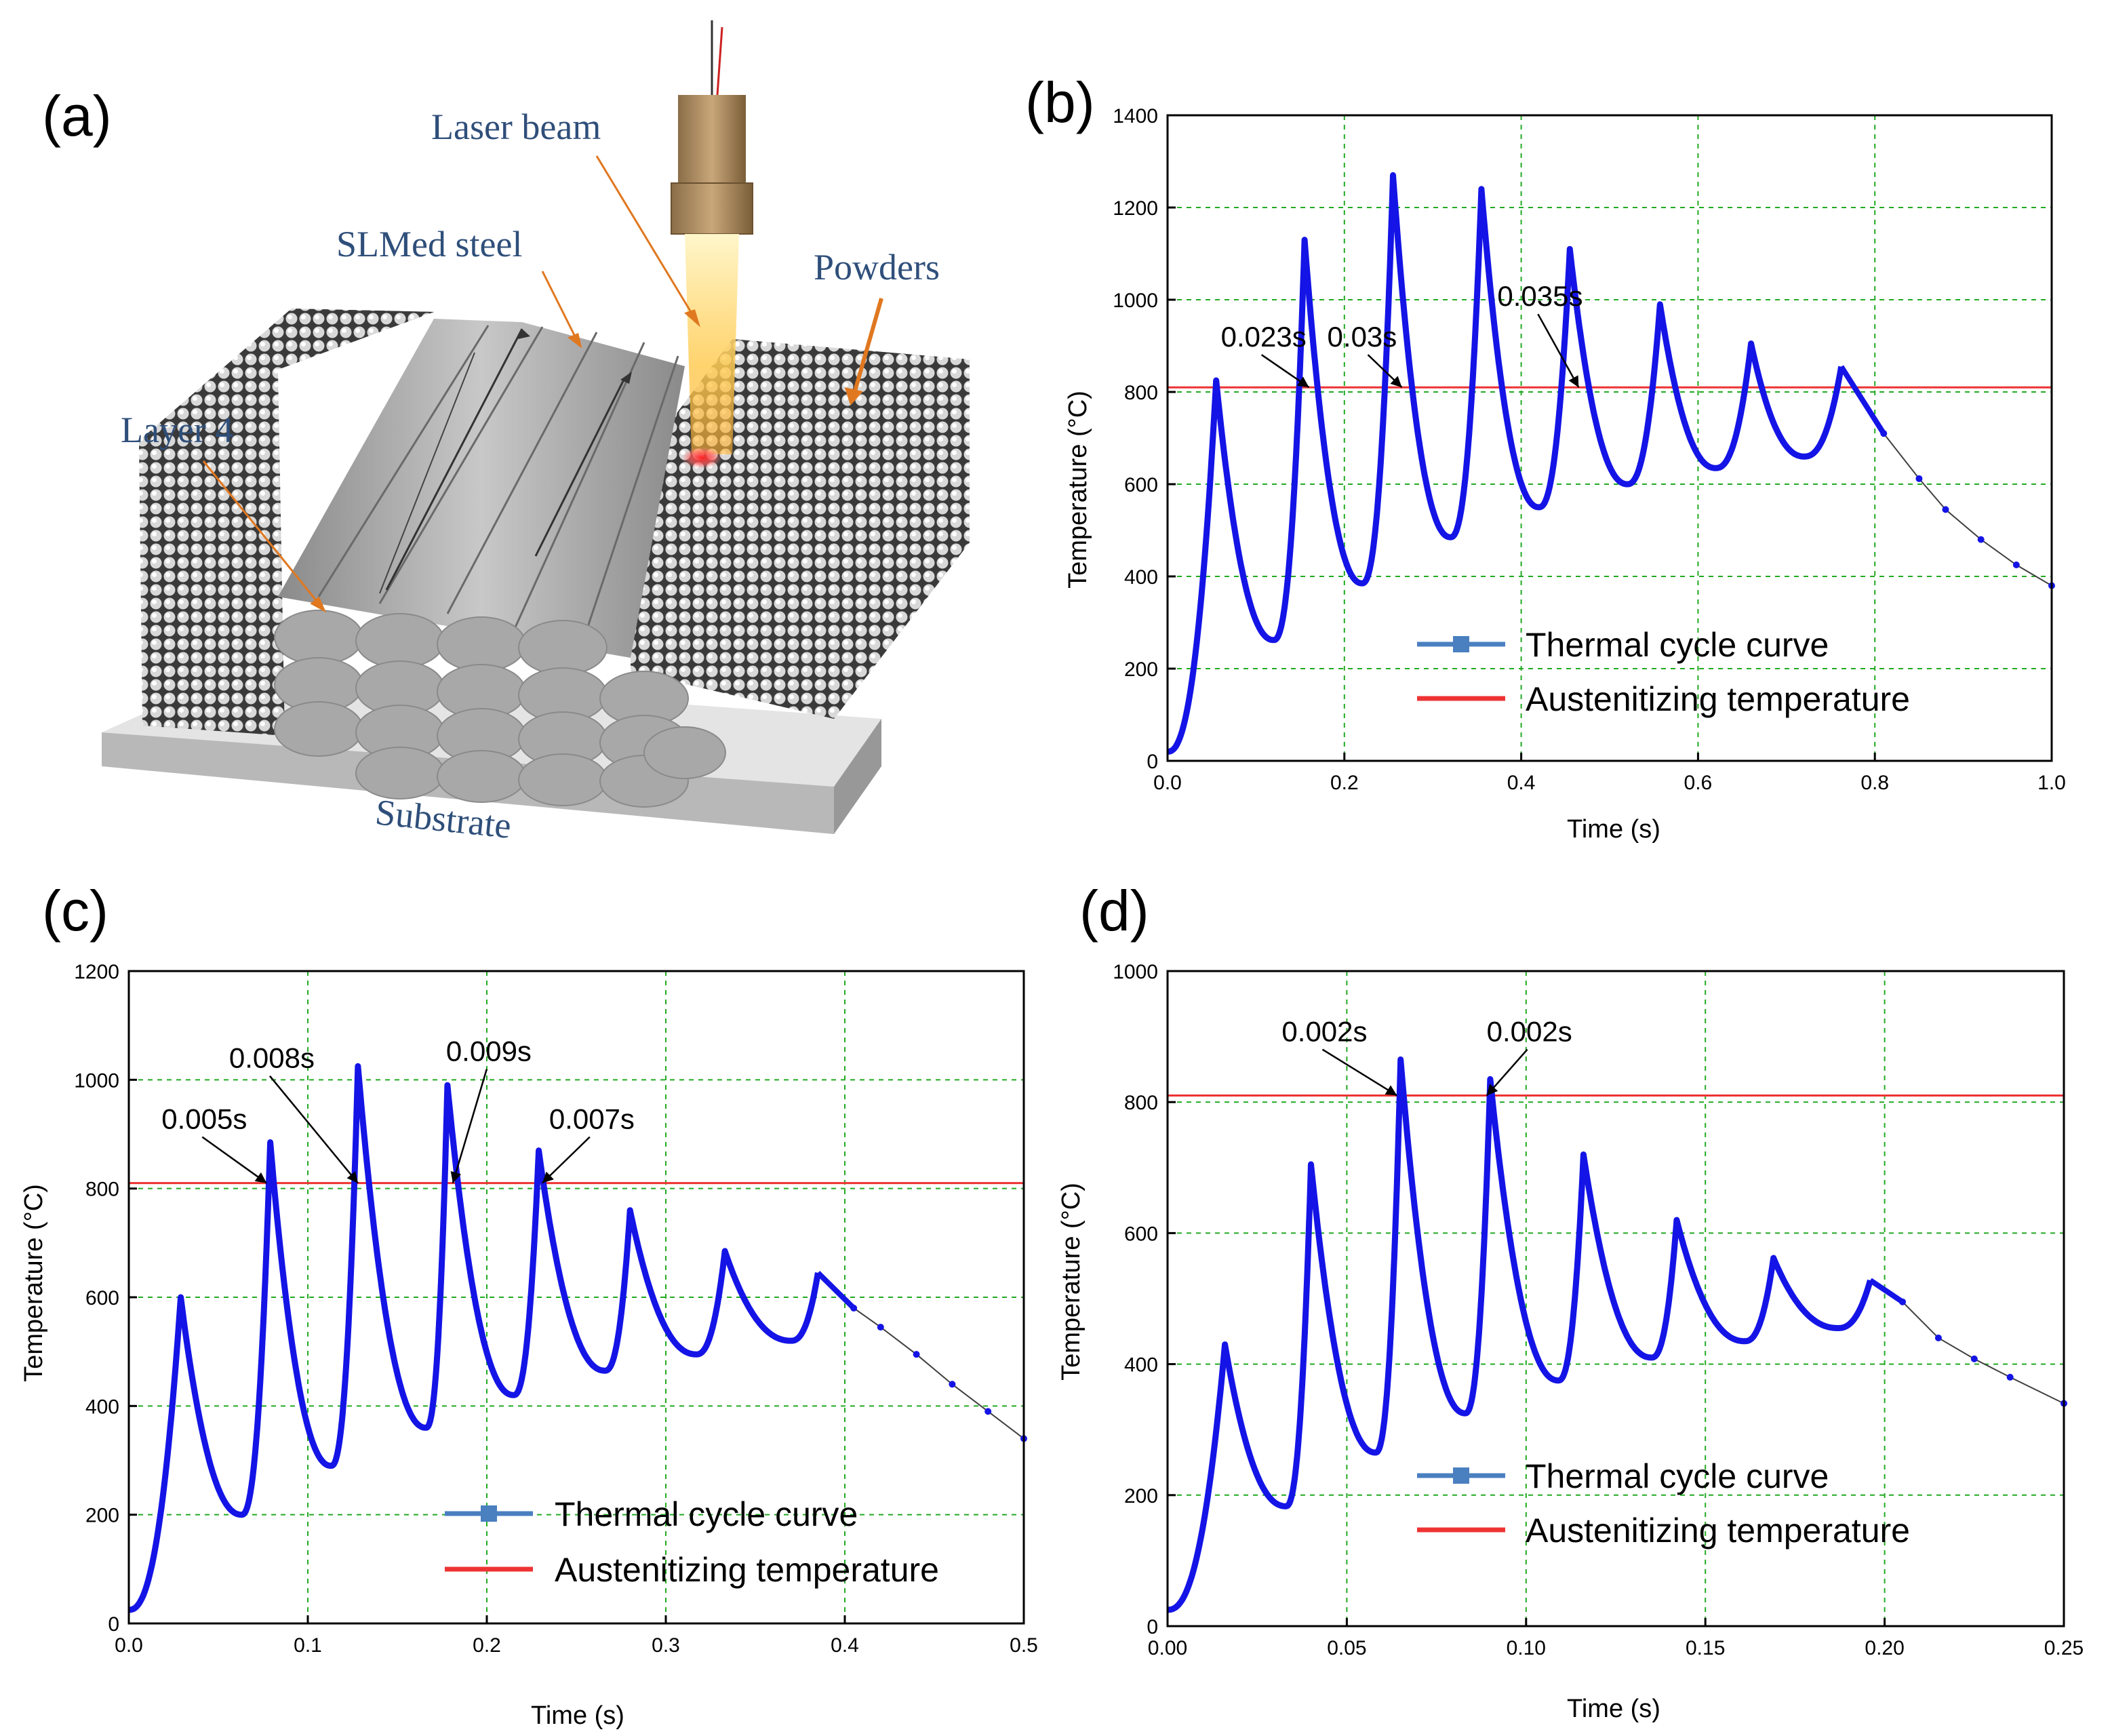  I want to click on laser-head, so click(712, 127).